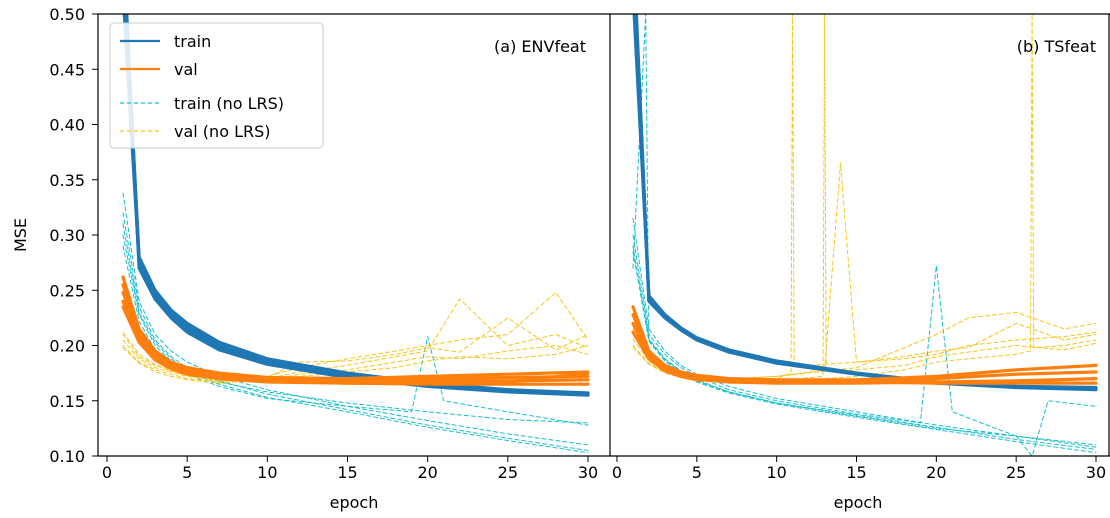  Describe the element at coordinates (1056, 46) in the screenshot. I see `panel-label-tsfeat: (b) TSfeat` at that location.